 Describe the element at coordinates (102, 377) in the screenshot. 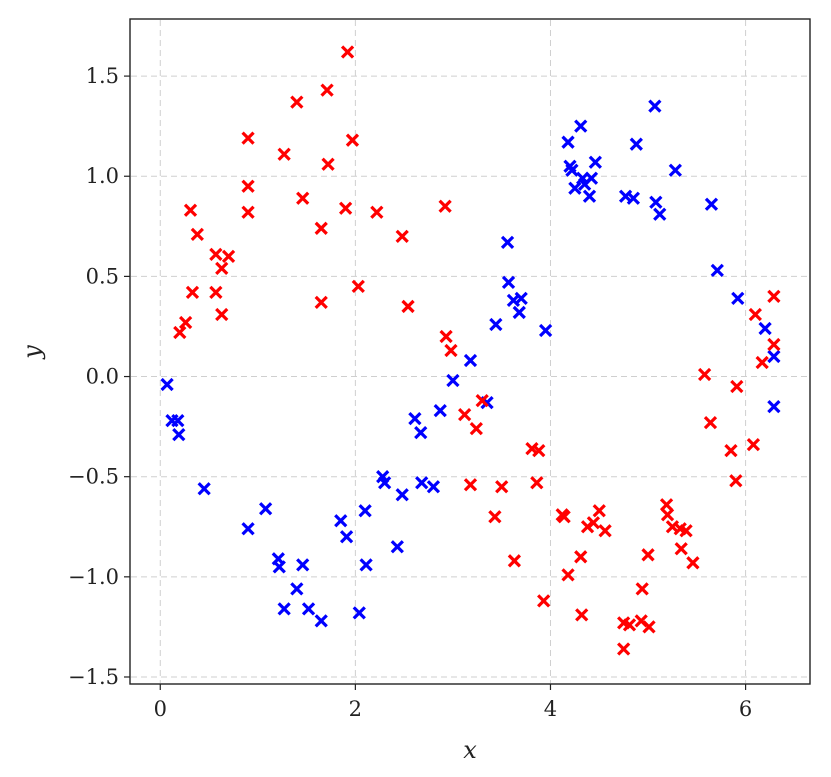

I see `y-tick-label: 0.0` at that location.